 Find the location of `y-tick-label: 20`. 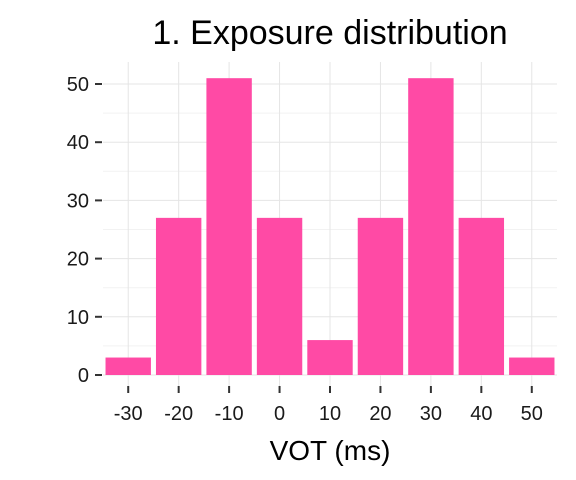

y-tick-label: 20 is located at coordinates (78, 260).